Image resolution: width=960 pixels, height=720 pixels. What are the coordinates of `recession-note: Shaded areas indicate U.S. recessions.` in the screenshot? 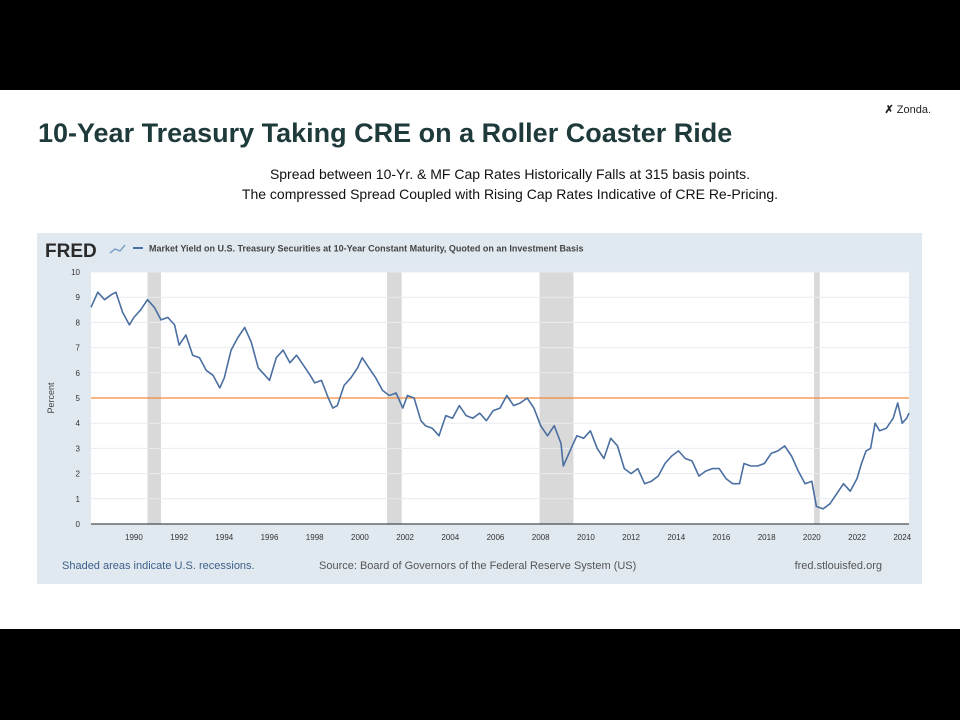 It's located at (158, 566).